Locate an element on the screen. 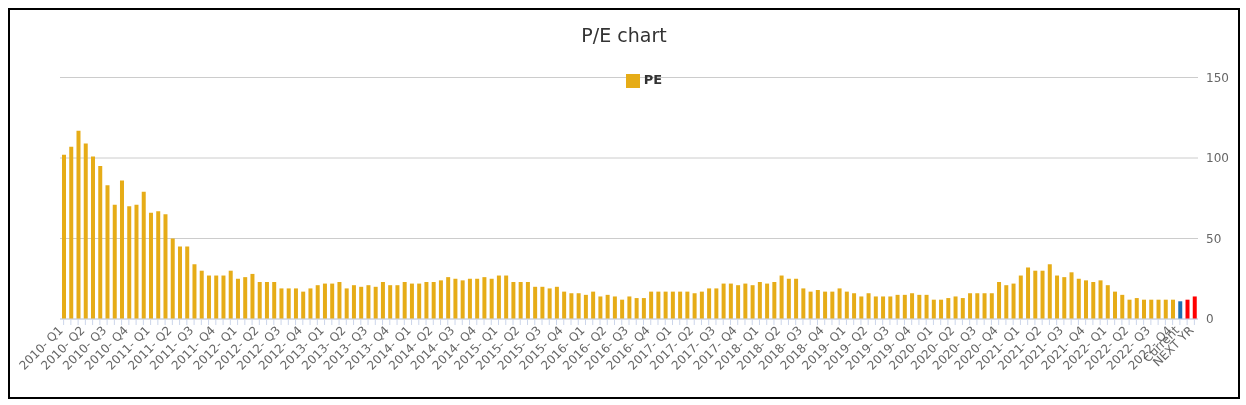  y-tick-label: 100 is located at coordinates (1217, 158).